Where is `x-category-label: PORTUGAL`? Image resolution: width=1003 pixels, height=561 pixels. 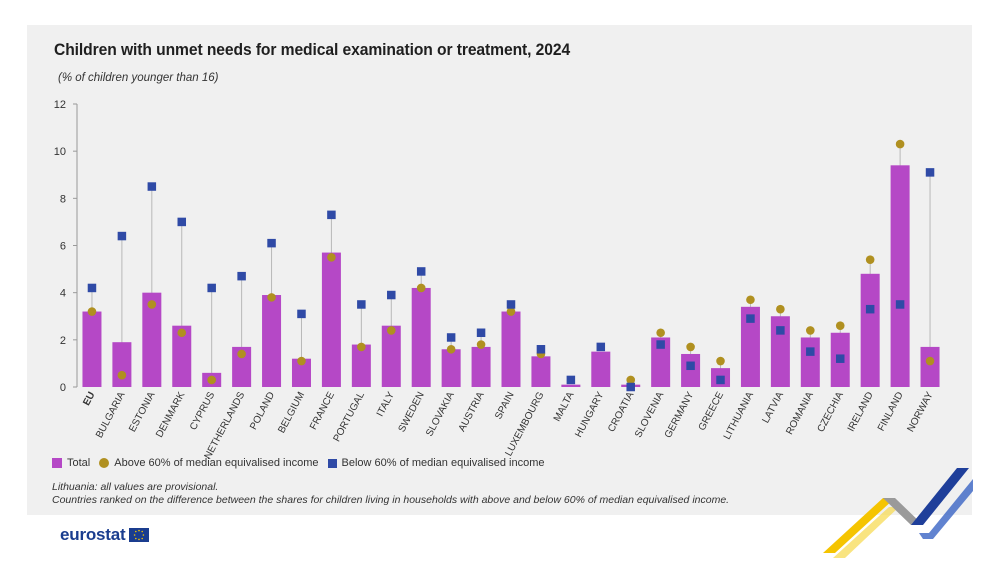
x-category-label: PORTUGAL is located at coordinates (350, 417).